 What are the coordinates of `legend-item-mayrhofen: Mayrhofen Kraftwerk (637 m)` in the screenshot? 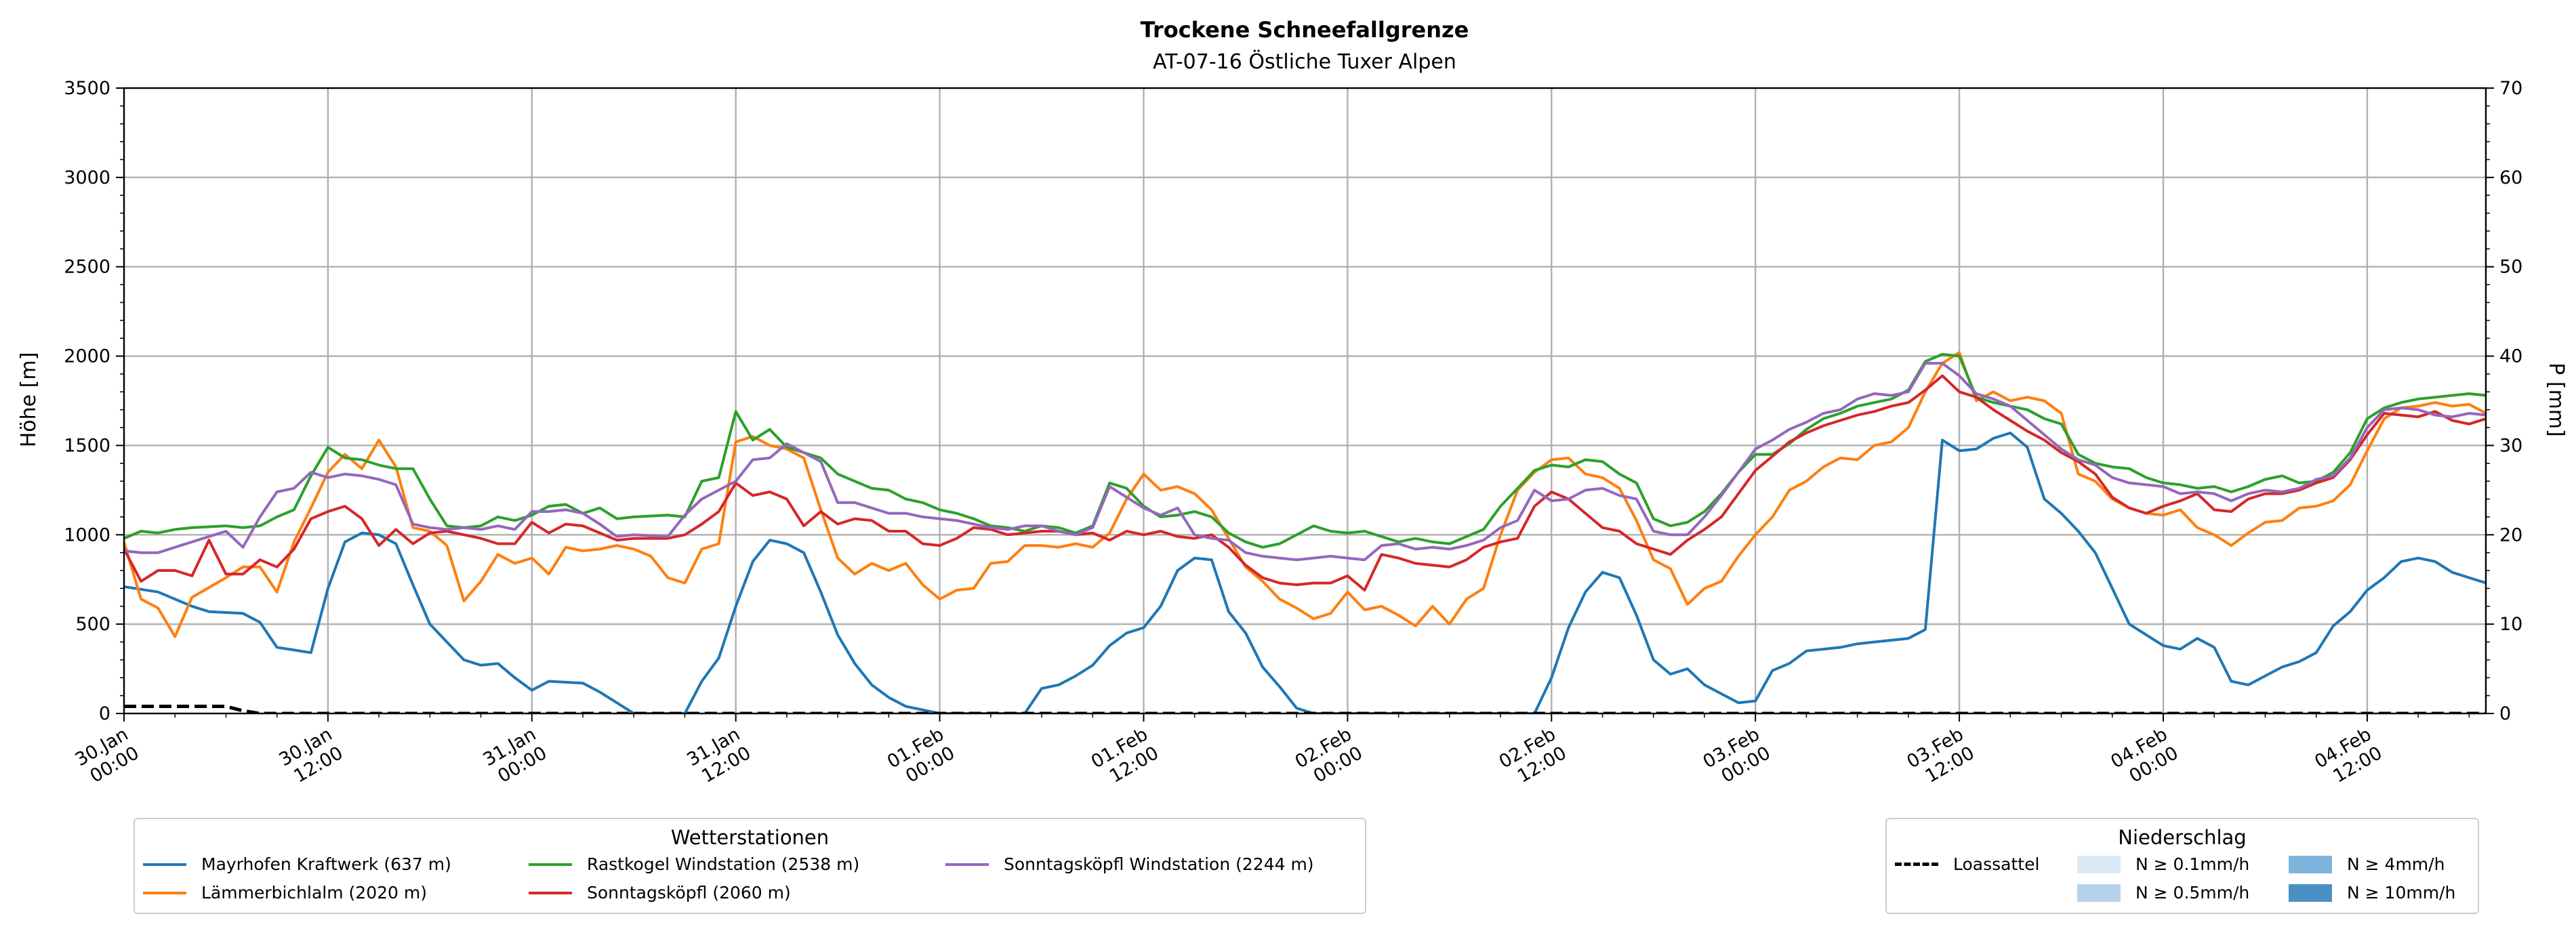 It's located at (297, 864).